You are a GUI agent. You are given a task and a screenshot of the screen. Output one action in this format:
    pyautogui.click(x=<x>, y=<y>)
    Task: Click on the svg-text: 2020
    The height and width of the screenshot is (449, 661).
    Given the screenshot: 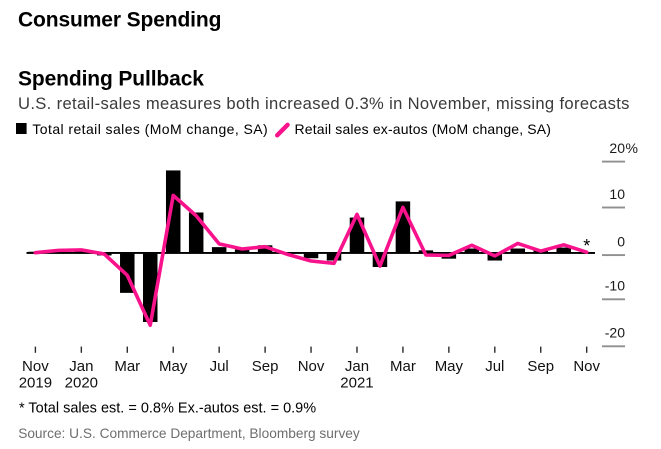 What is the action you would take?
    pyautogui.click(x=81, y=383)
    